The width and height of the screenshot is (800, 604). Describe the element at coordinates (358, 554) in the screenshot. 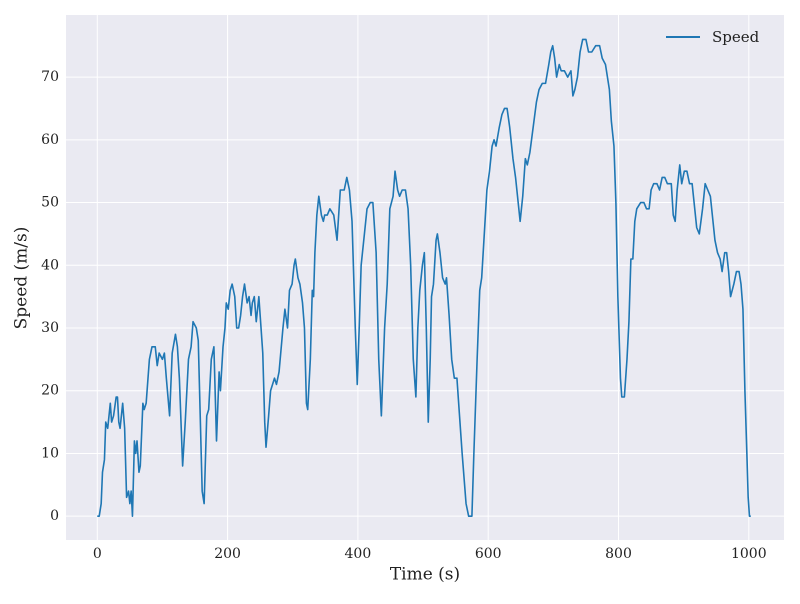

I see `x-tick-label: 400` at that location.